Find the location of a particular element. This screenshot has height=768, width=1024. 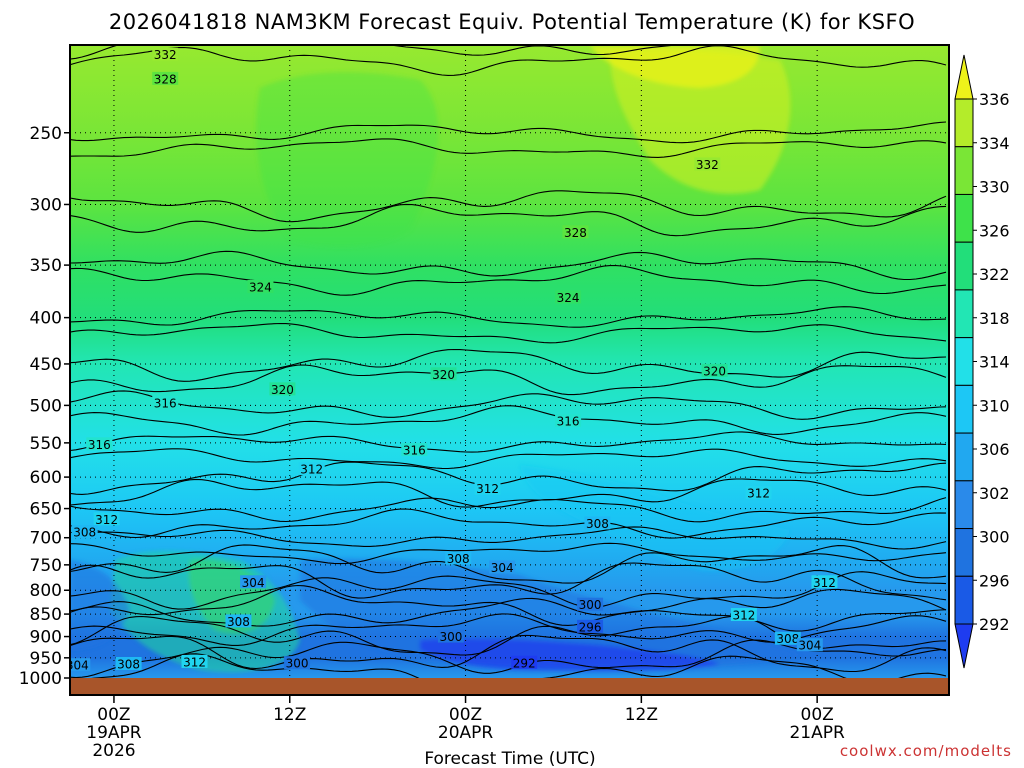

x-tick-label: 20APR is located at coordinates (466, 733).